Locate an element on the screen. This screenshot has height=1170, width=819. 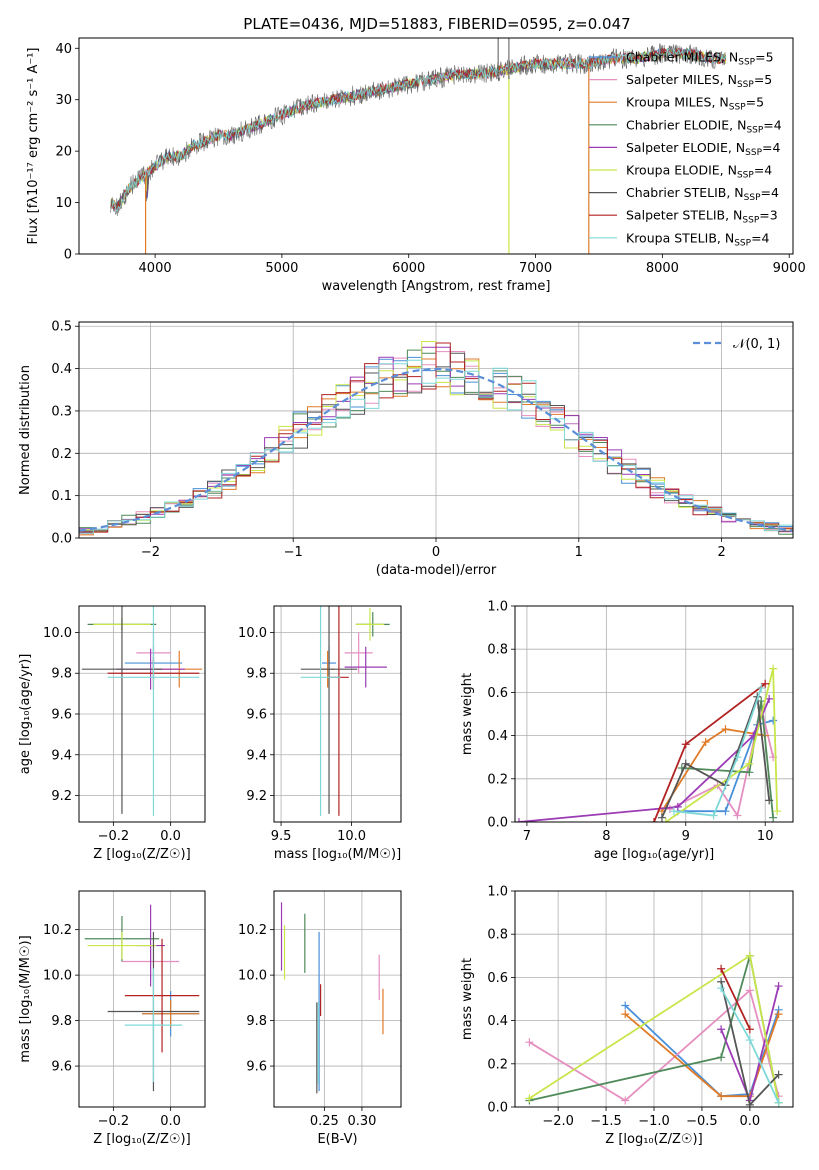
age_vs_mass-xtick-label: 9.5 is located at coordinates (281, 836).